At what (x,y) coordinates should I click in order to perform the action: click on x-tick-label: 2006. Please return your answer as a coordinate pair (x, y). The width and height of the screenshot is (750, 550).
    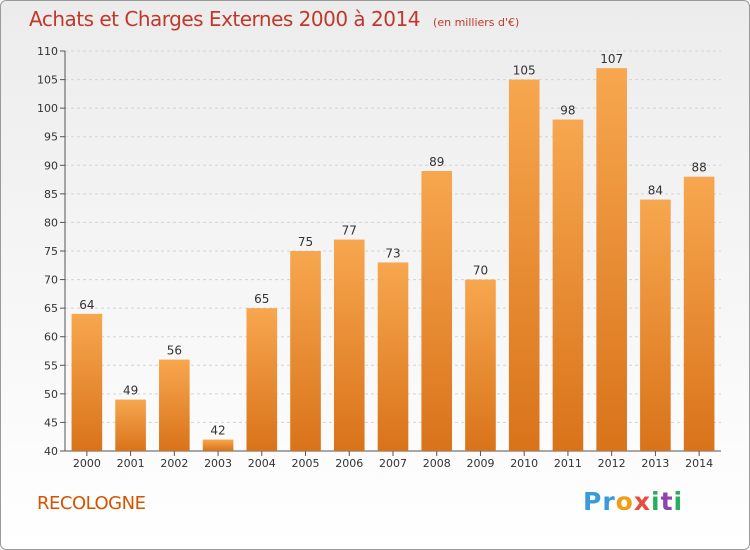
    Looking at the image, I should click on (349, 463).